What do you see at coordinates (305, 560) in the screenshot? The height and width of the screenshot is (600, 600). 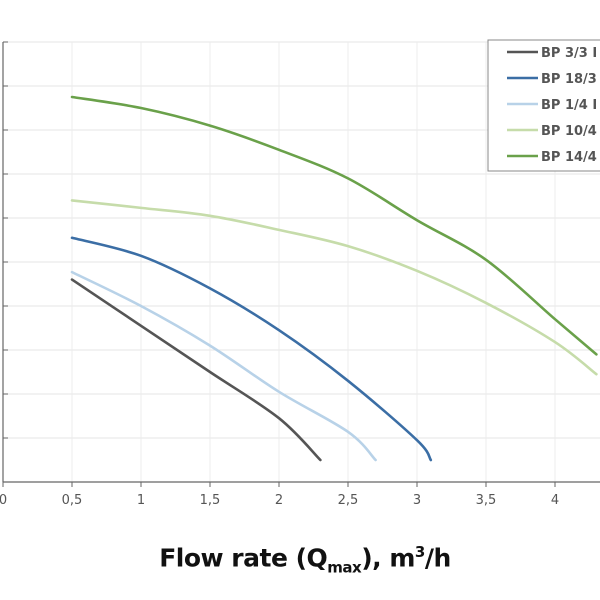 I see `x-axis-title: Flow rate (Qmax), m3/h` at bounding box center [305, 560].